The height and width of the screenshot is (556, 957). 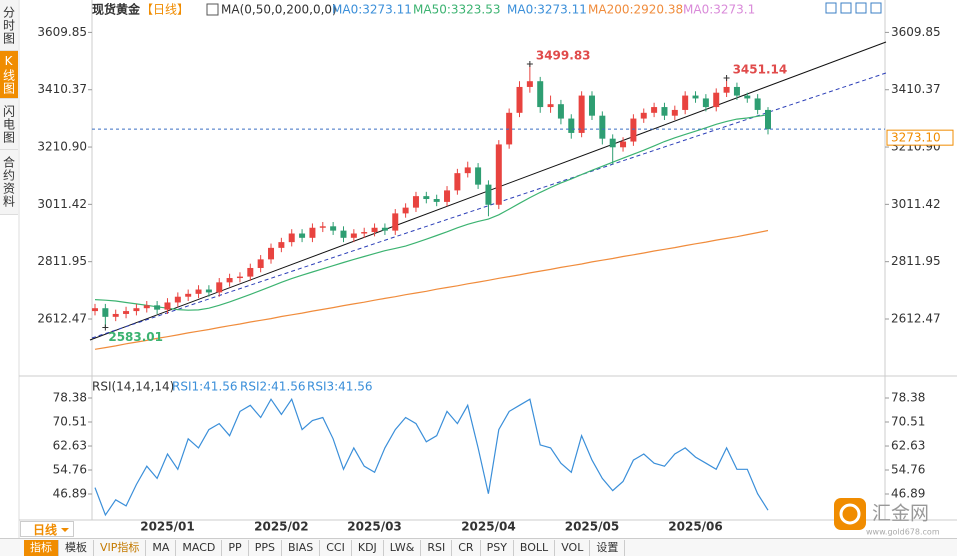 I want to click on toolbar-item: PSY, so click(x=497, y=547).